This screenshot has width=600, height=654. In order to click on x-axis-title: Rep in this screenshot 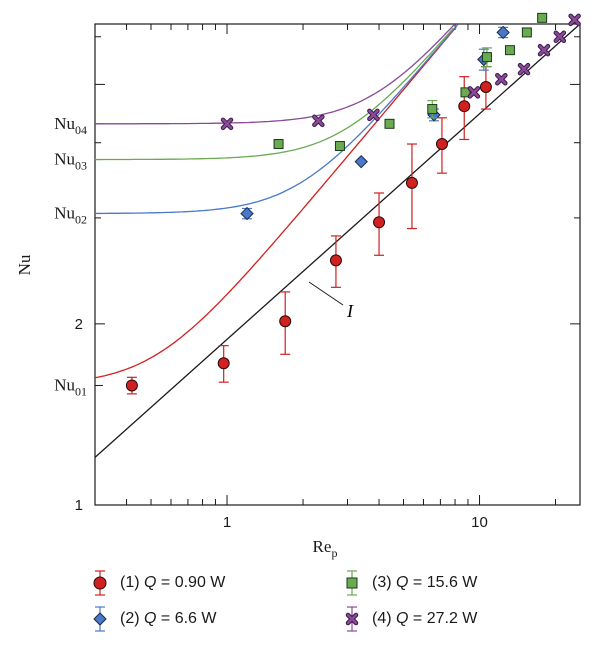, I will do `click(325, 548)`.